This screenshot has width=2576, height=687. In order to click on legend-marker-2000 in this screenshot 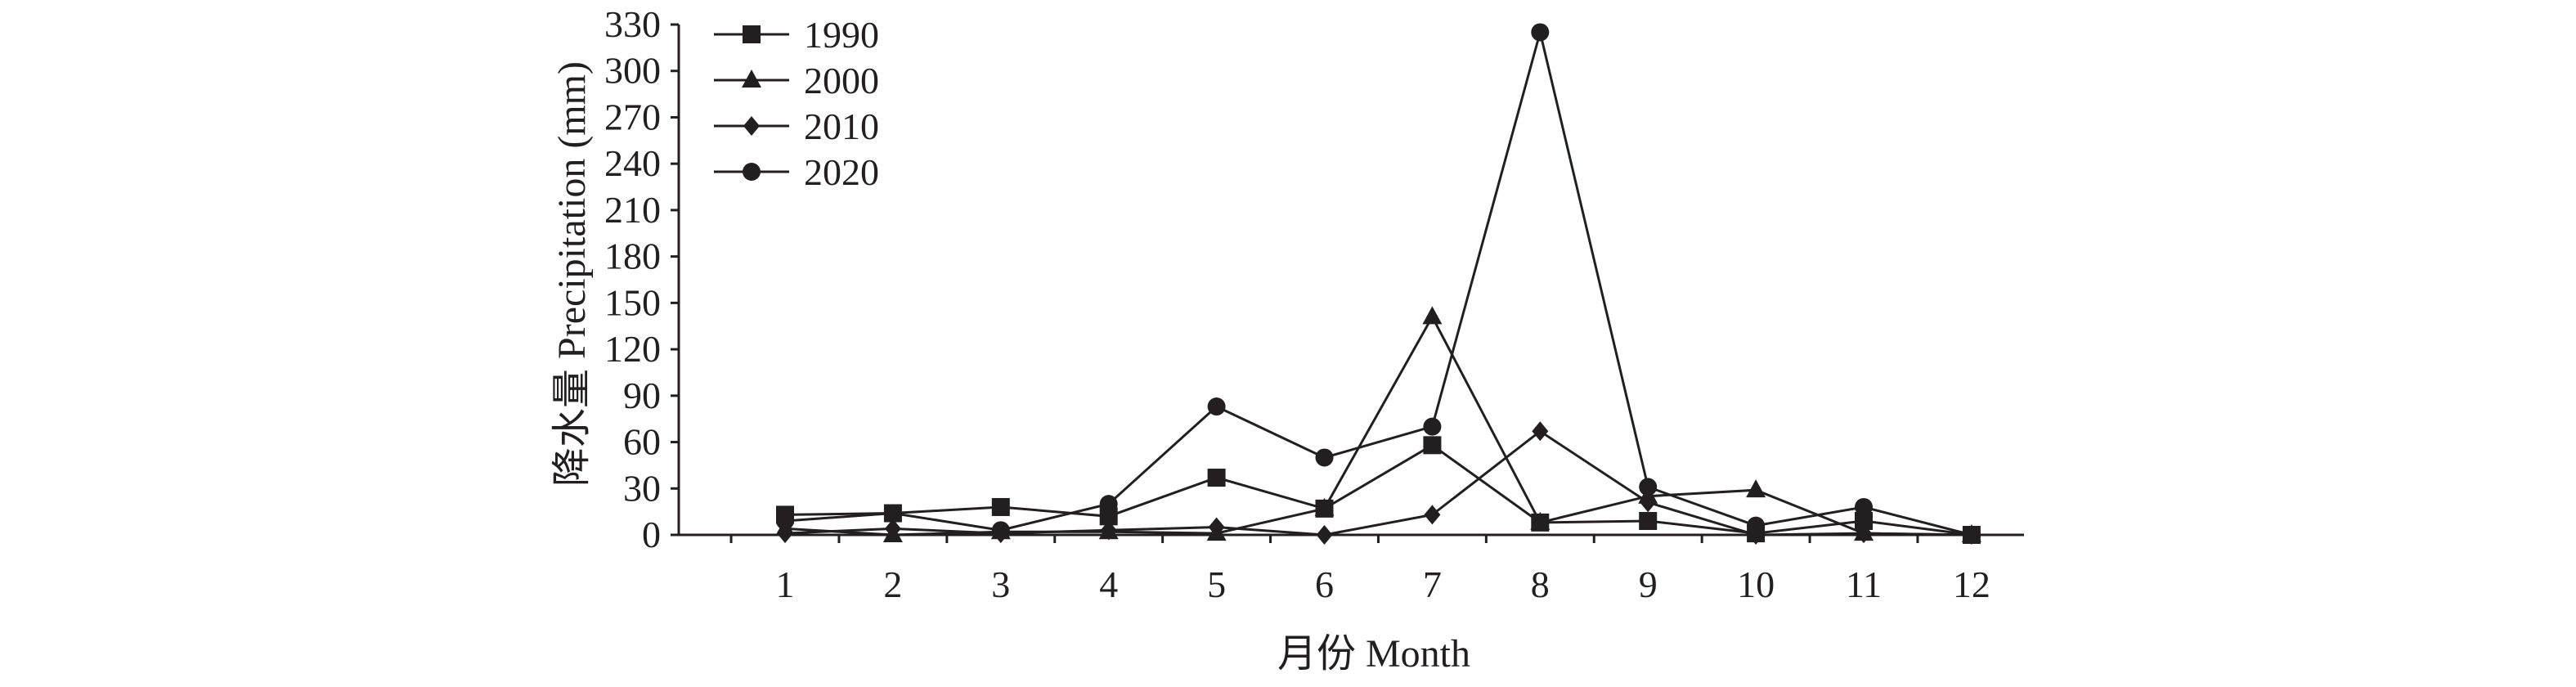, I will do `click(752, 79)`.